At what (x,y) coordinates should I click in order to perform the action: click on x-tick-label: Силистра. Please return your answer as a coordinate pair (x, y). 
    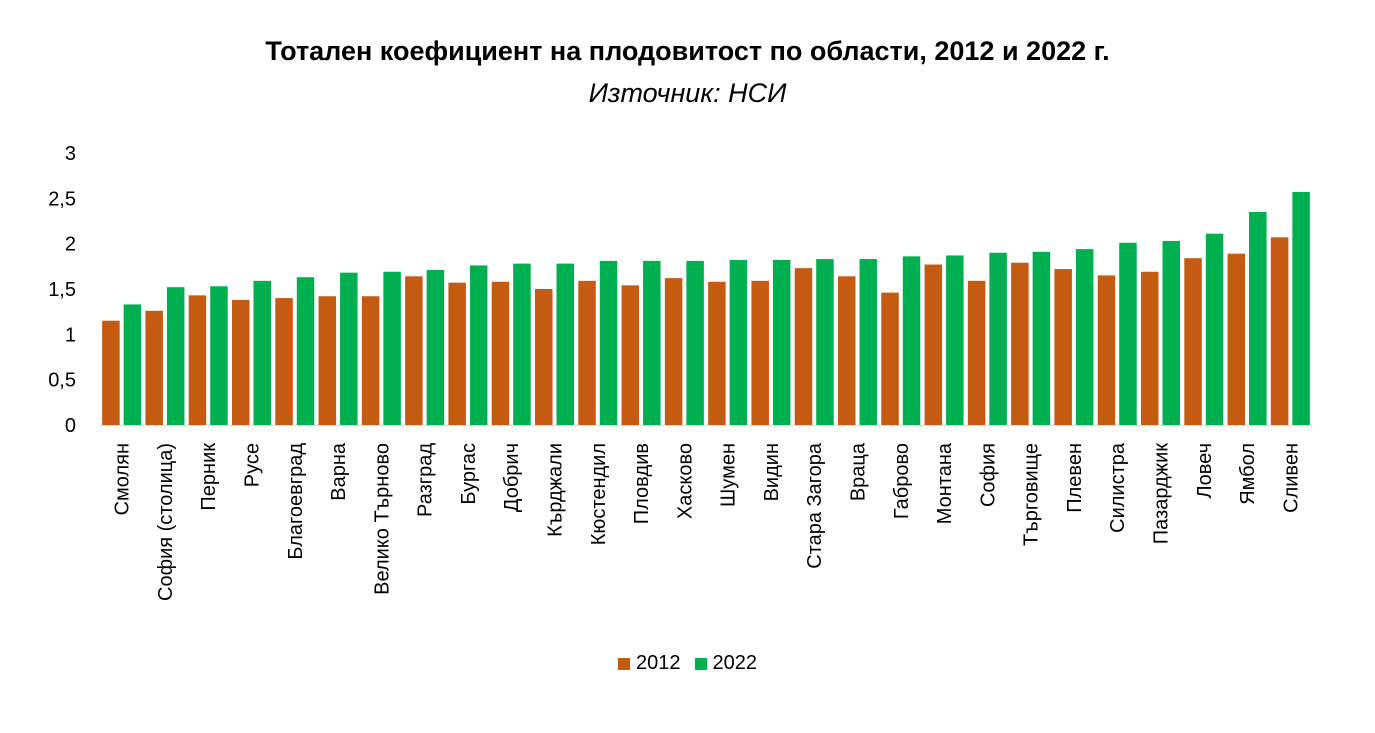
    Looking at the image, I should click on (1118, 487).